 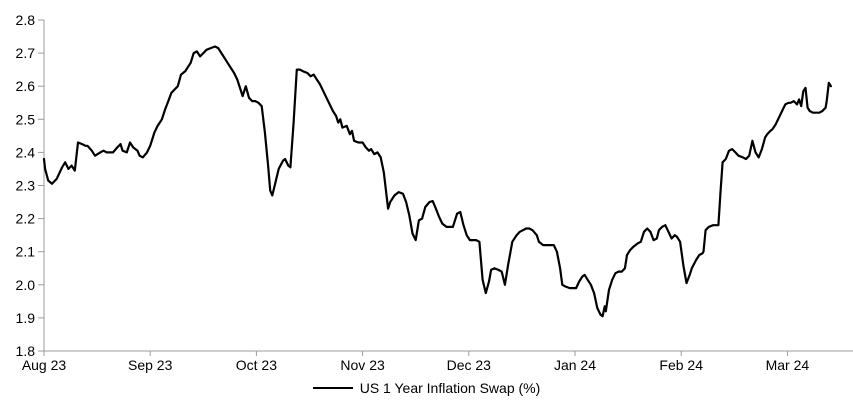 I want to click on x-tick-label: Aug 23, so click(x=44, y=365).